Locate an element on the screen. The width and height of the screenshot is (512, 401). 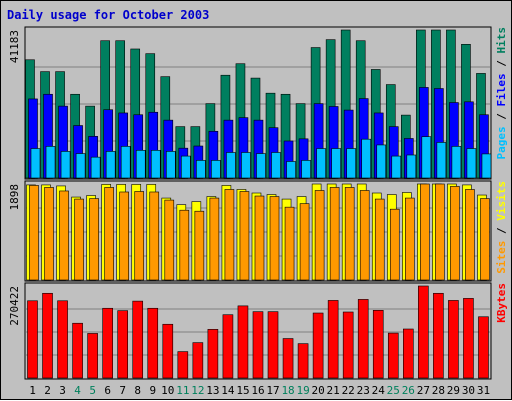
x-tick-label: 18 is located at coordinates (287, 390).